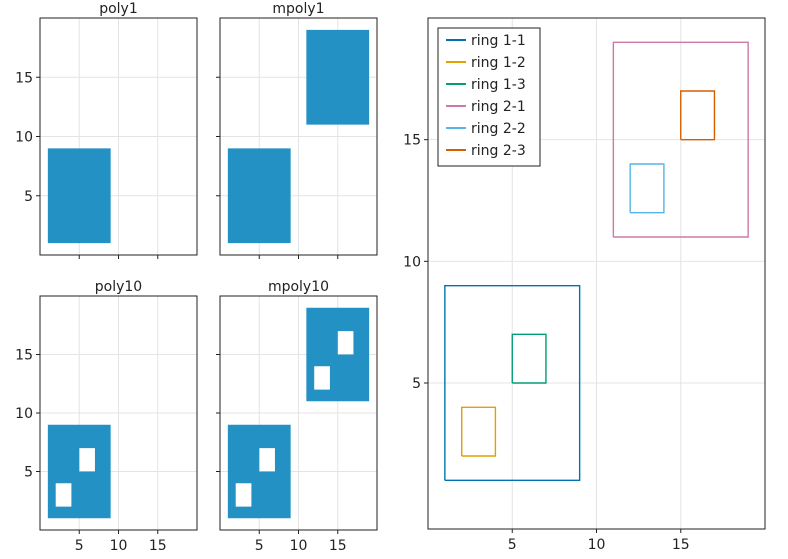  I want to click on legend-box, so click(489, 97).